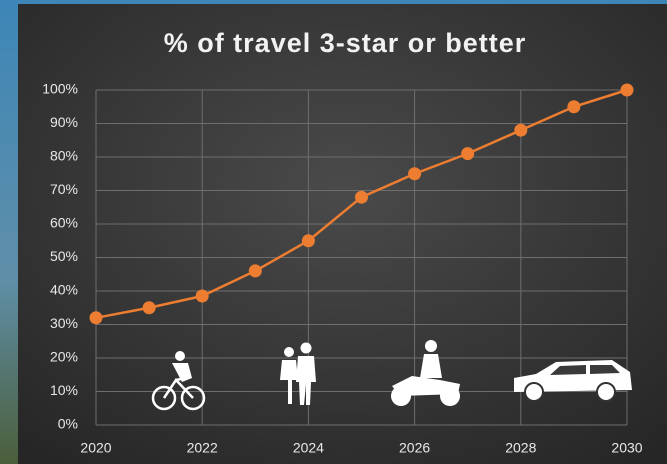 This screenshot has height=464, width=667. Describe the element at coordinates (178, 381) in the screenshot. I see `cyclist-icon` at that location.